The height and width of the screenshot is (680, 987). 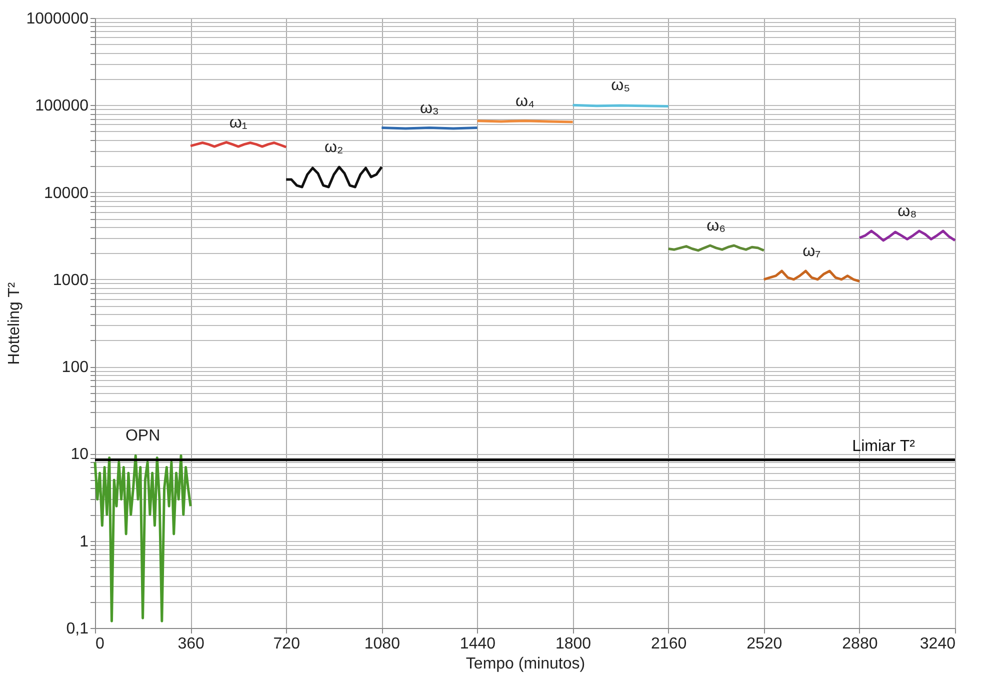 I want to click on x-tick-label: 2880, so click(x=860, y=644).